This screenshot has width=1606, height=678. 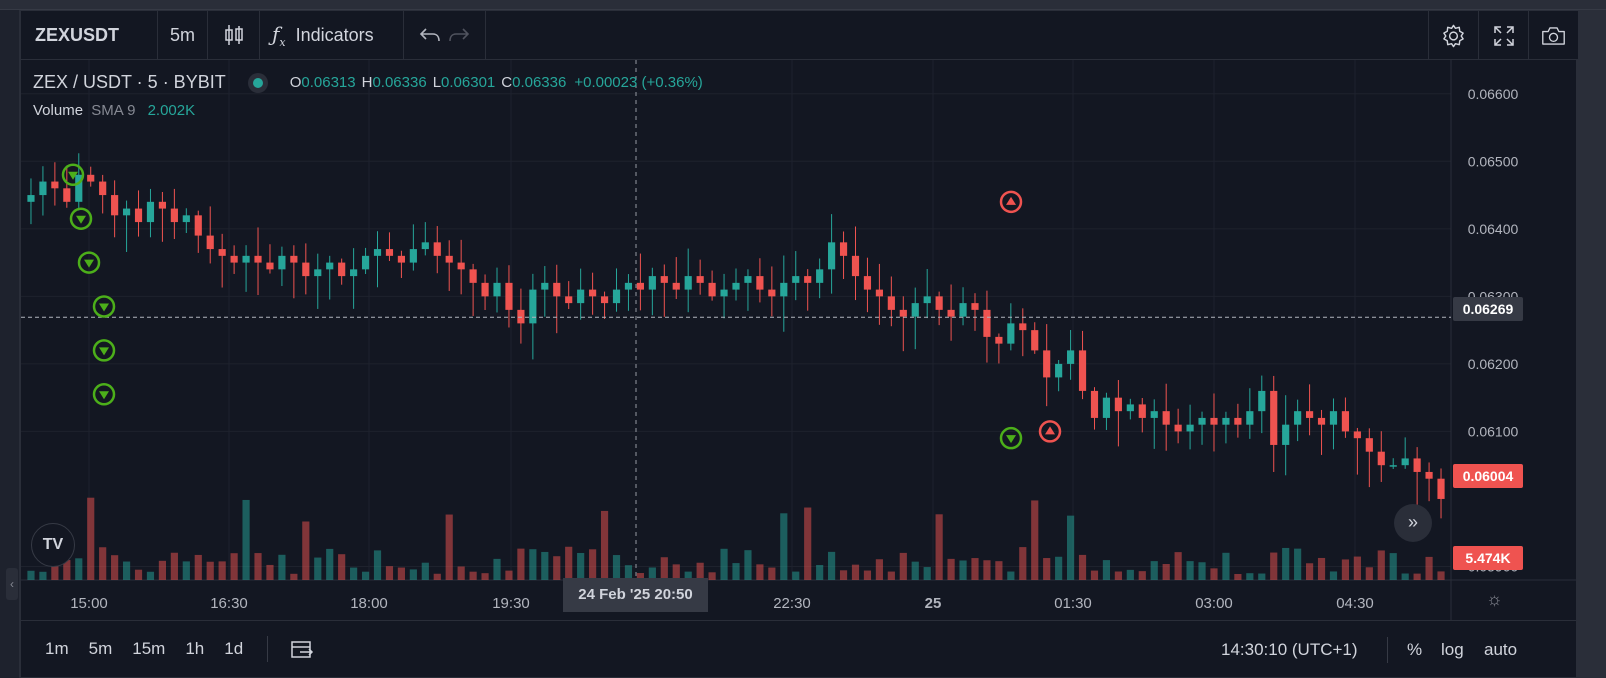 What do you see at coordinates (1493, 229) in the screenshot?
I see `price-axis-label: 0.06400` at bounding box center [1493, 229].